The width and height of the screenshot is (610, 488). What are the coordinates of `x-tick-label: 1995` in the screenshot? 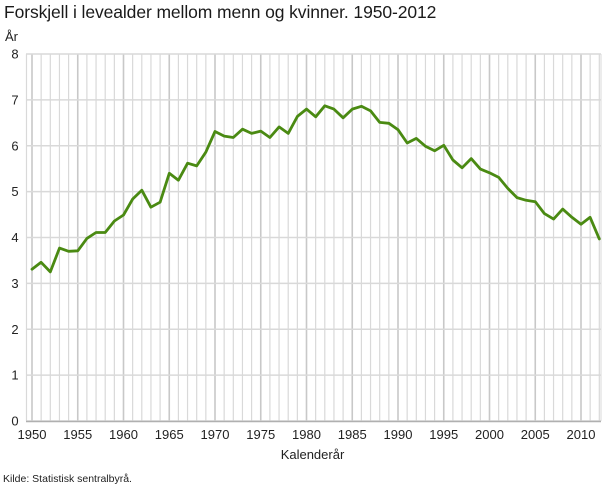 It's located at (443, 434).